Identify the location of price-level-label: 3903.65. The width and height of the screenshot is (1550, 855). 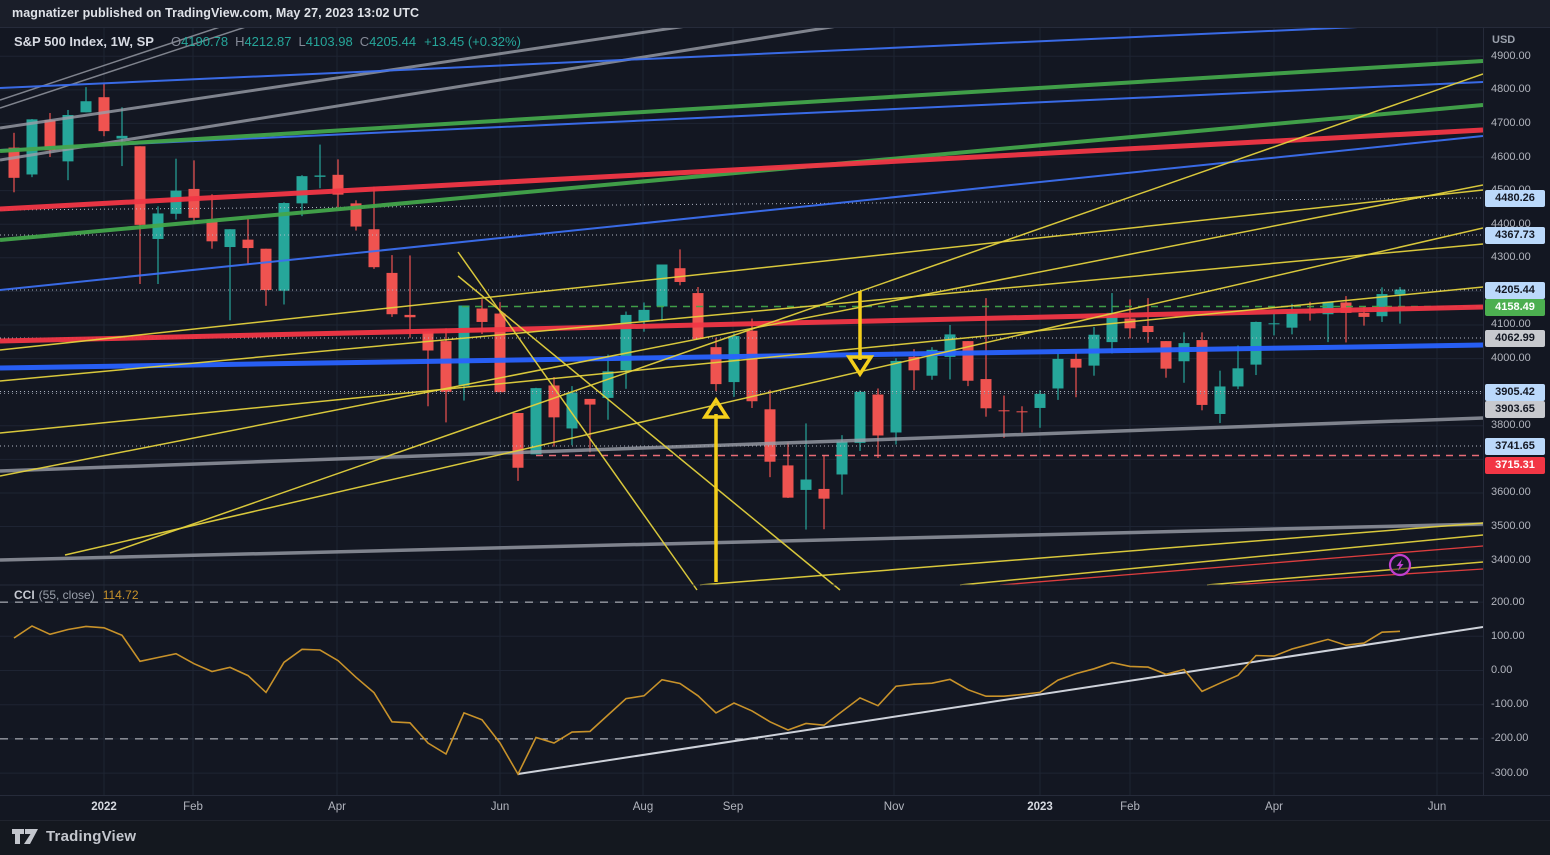
(1515, 409).